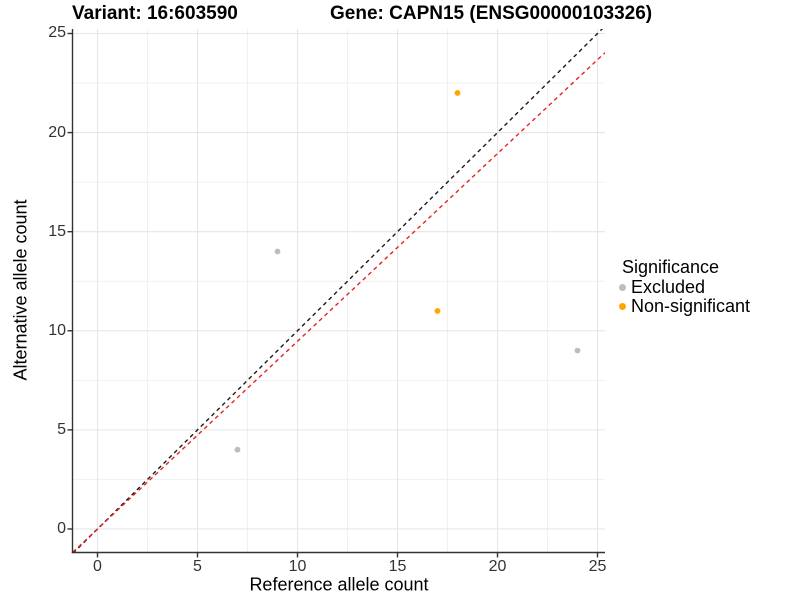  I want to click on x-tick-label: 25, so click(597, 566).